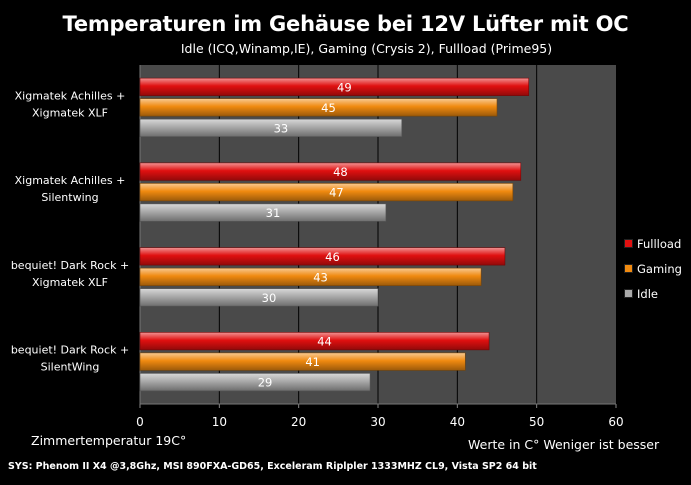  I want to click on data-label: 47, so click(336, 193).